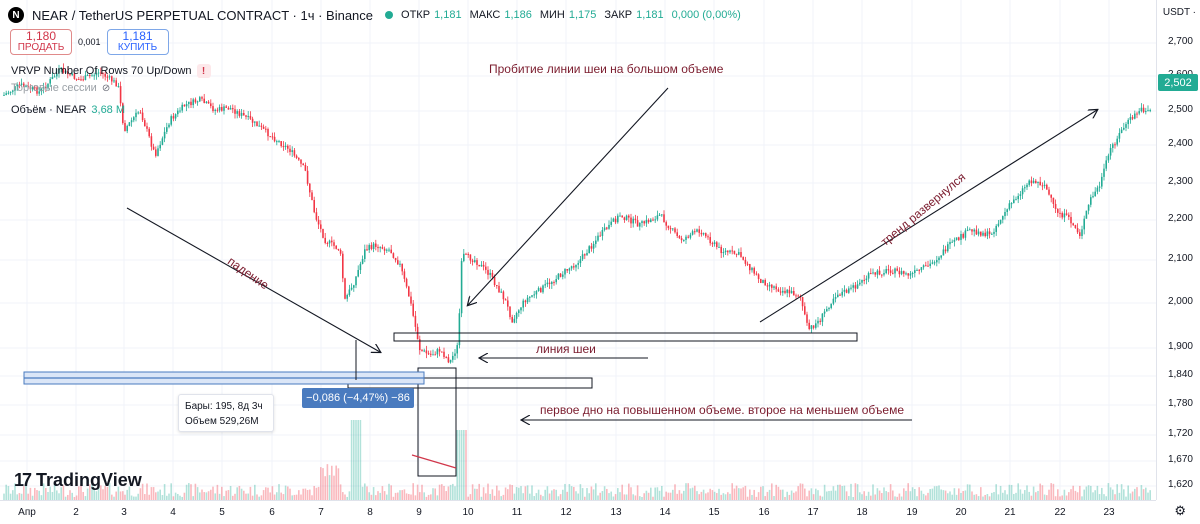 The width and height of the screenshot is (1200, 524). I want to click on time-tick: 5, so click(222, 512).